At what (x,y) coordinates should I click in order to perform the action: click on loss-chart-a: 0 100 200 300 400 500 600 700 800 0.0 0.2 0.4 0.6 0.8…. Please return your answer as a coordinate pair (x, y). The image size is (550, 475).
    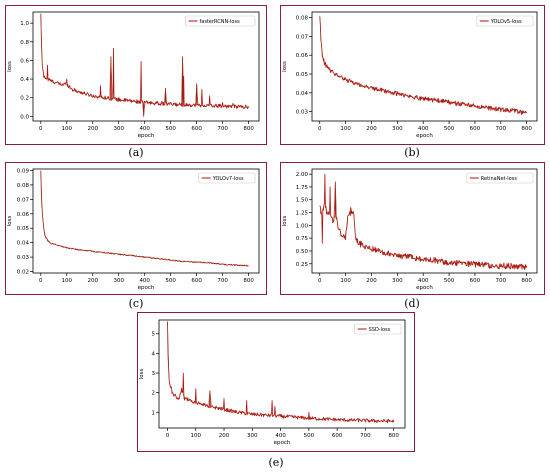
    Looking at the image, I should click on (136, 75).